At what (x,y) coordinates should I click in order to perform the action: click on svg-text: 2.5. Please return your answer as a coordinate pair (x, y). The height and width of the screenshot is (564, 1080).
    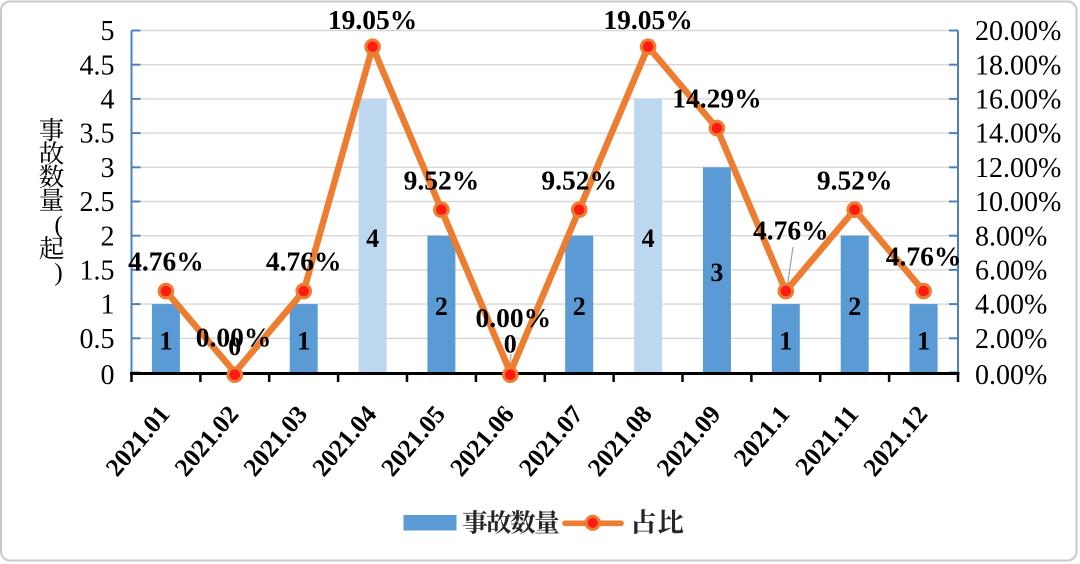
    Looking at the image, I should click on (97, 202).